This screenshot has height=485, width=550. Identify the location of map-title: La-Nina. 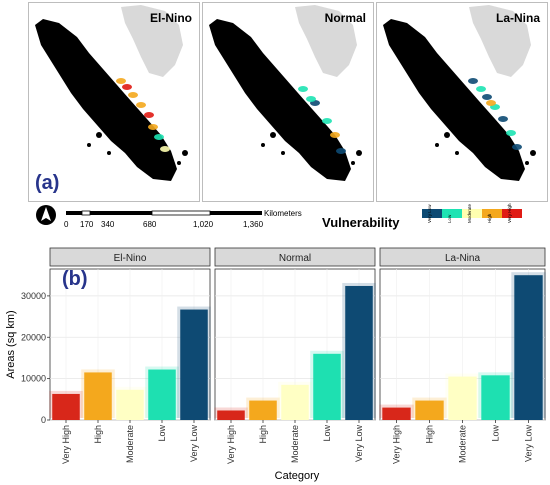
(517, 18).